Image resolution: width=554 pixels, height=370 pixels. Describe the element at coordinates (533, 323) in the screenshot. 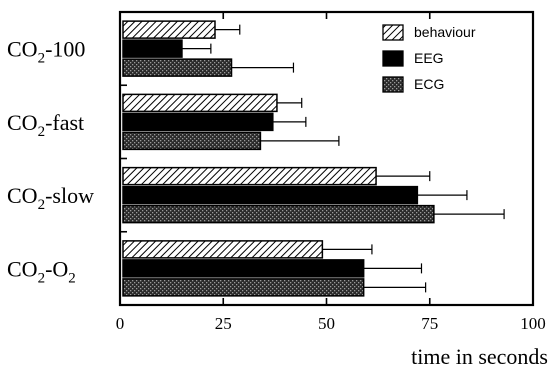

I see `x-tick-label: 100` at that location.